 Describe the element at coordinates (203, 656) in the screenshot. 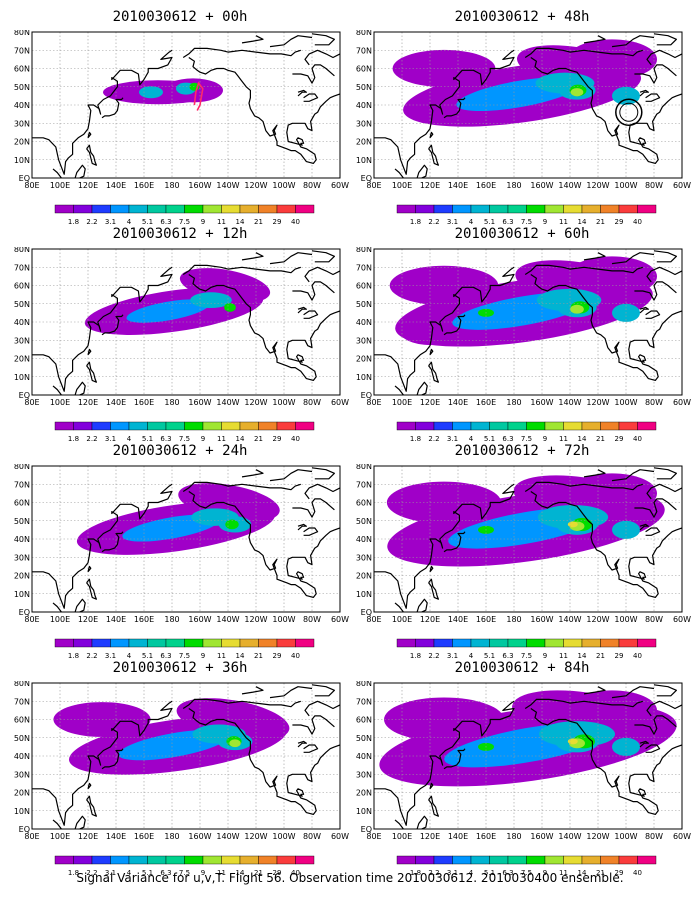

I see `colorbar-label: 9` at that location.